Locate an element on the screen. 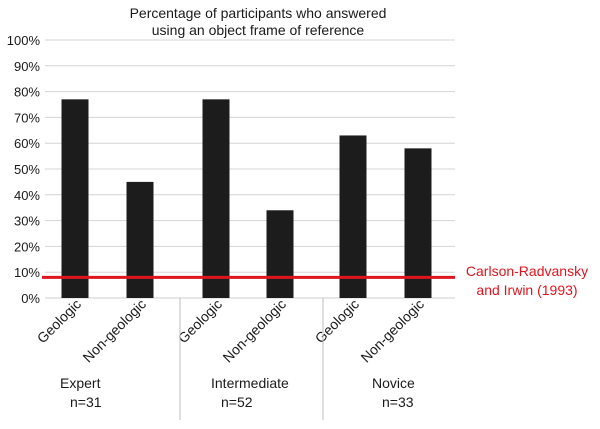  group-n-label: n=33 is located at coordinates (398, 402).